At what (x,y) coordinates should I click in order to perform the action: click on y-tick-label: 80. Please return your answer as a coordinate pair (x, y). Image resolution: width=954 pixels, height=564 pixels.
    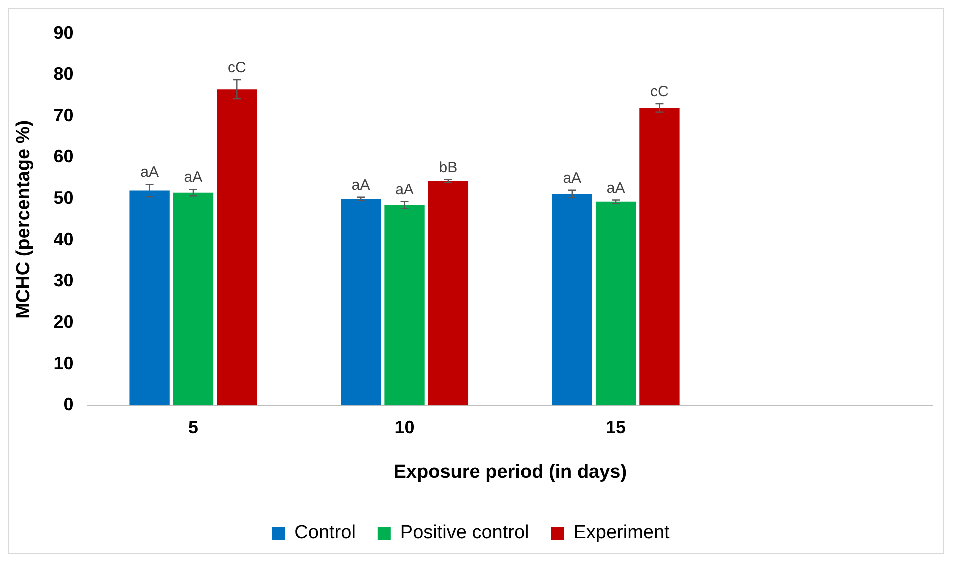
    Looking at the image, I should click on (64, 74).